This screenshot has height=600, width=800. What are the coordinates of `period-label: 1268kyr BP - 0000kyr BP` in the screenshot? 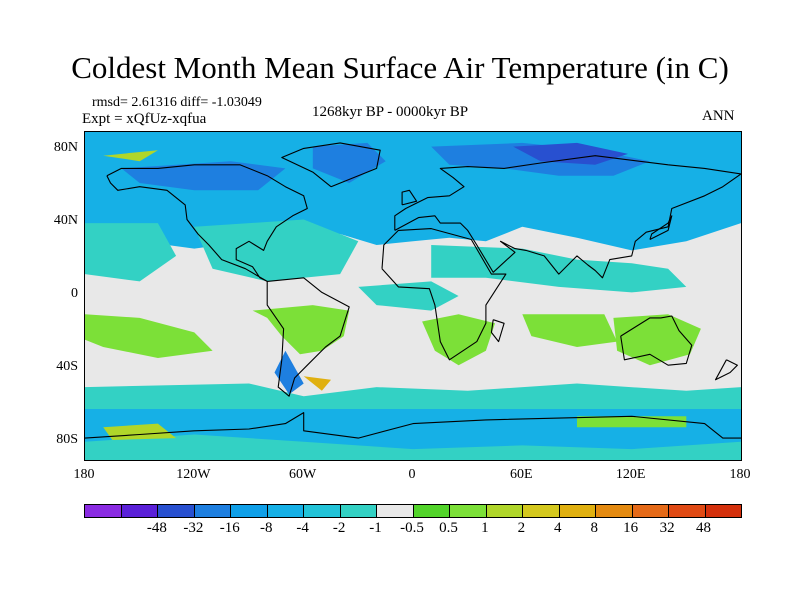 It's located at (390, 112).